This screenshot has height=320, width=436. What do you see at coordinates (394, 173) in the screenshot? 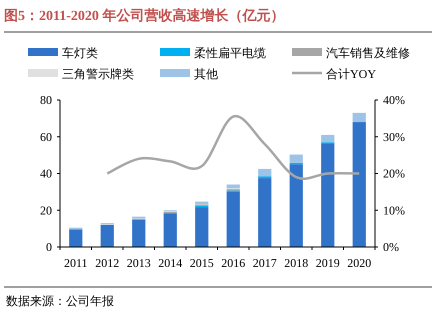
I see `y2-tick-label: 20%` at bounding box center [394, 173].